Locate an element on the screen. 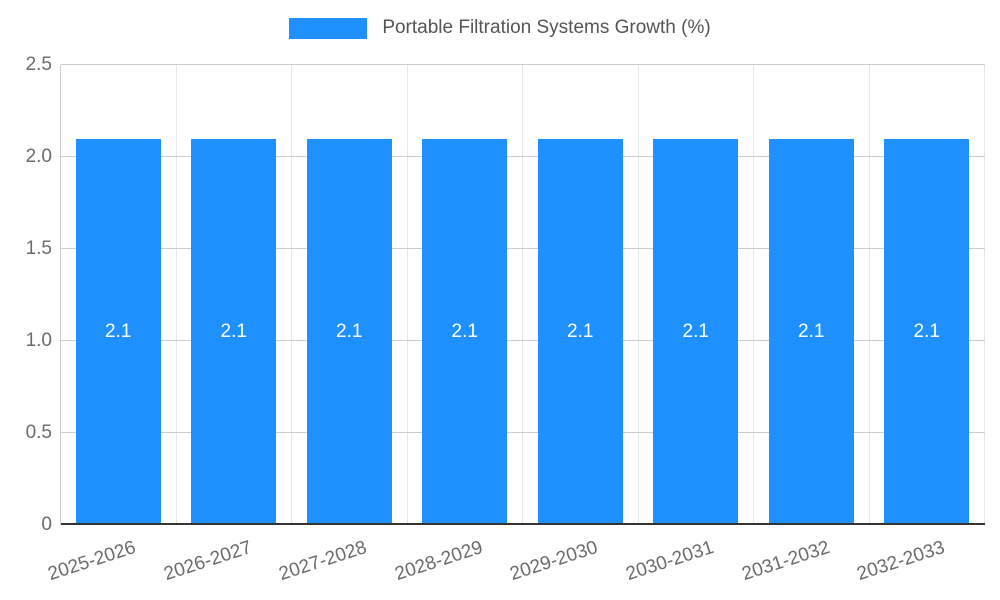 This screenshot has width=1000, height=600. y-tick-label: 0.5 is located at coordinates (38, 432).